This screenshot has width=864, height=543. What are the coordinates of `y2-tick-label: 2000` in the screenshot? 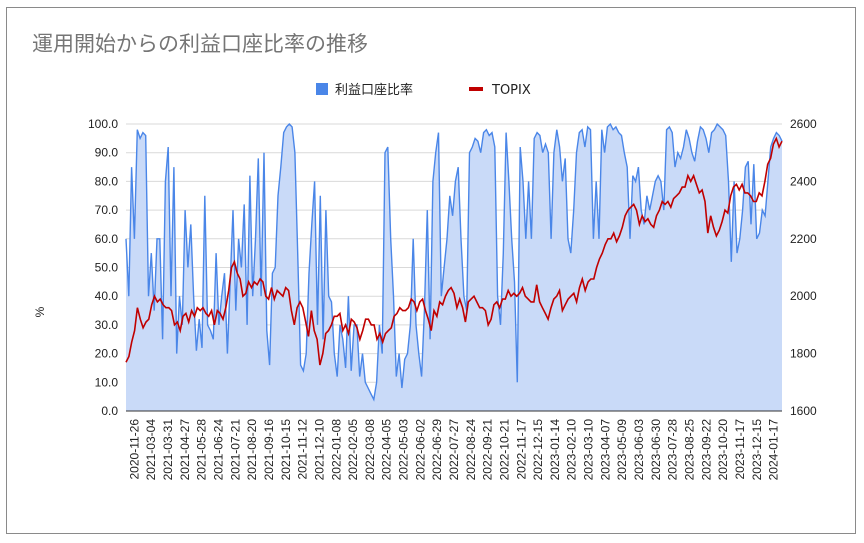 It's located at (803, 296).